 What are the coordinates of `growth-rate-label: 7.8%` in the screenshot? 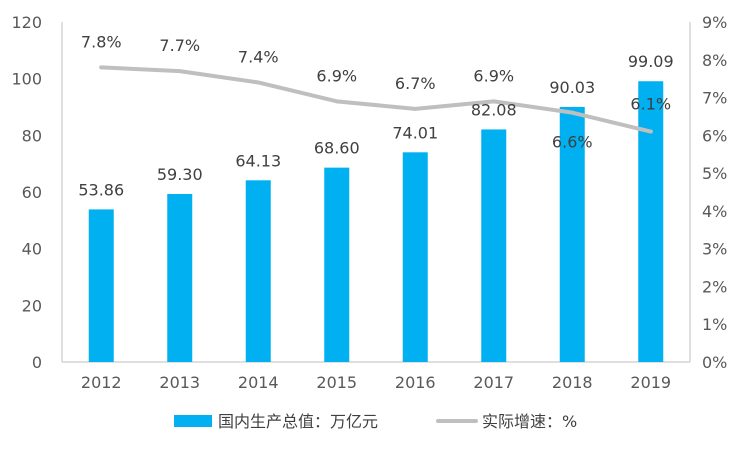 It's located at (101, 41).